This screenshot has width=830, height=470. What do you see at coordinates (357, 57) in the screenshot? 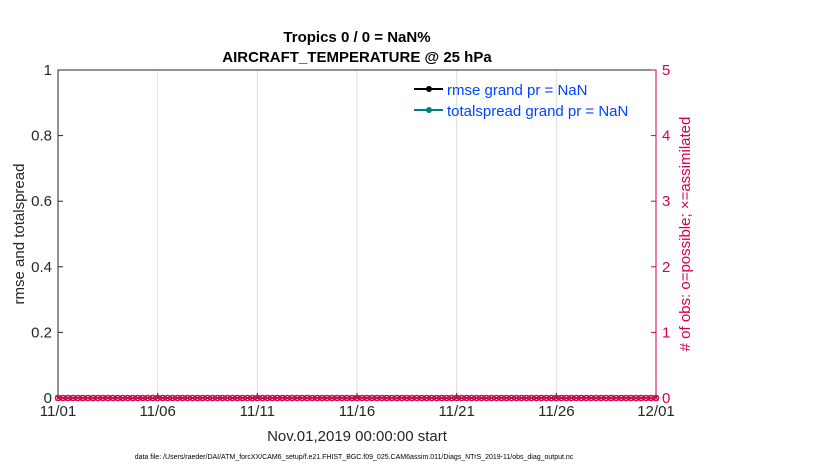
I see `chart-title-line2: AIRCRAFT_TEMPERATURE @ 25 hPa` at bounding box center [357, 57].